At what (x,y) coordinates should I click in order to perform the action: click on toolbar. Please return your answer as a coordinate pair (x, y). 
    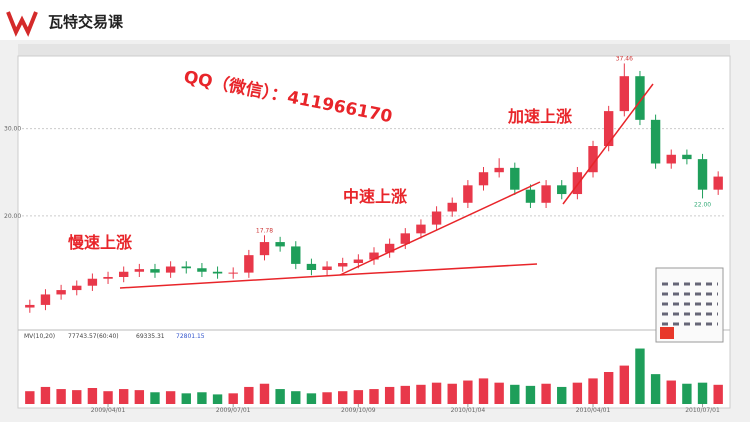
    Looking at the image, I should click on (374, 50).